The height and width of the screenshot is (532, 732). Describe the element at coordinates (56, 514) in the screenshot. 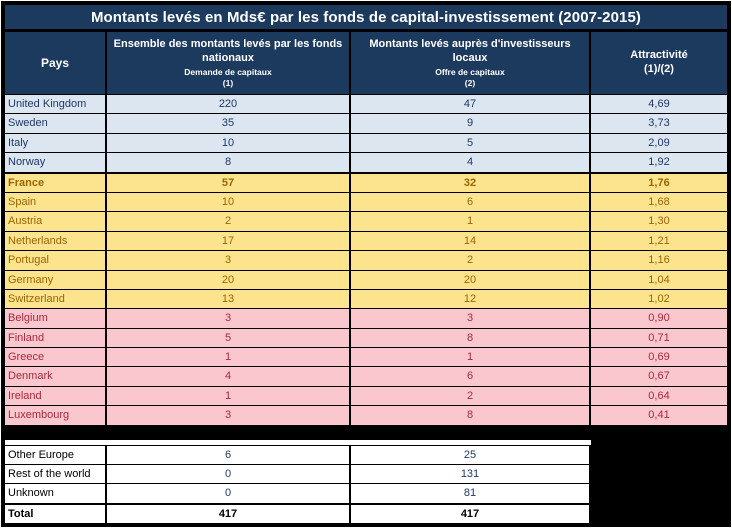

I see `aggregate-label-cell: Total` at that location.